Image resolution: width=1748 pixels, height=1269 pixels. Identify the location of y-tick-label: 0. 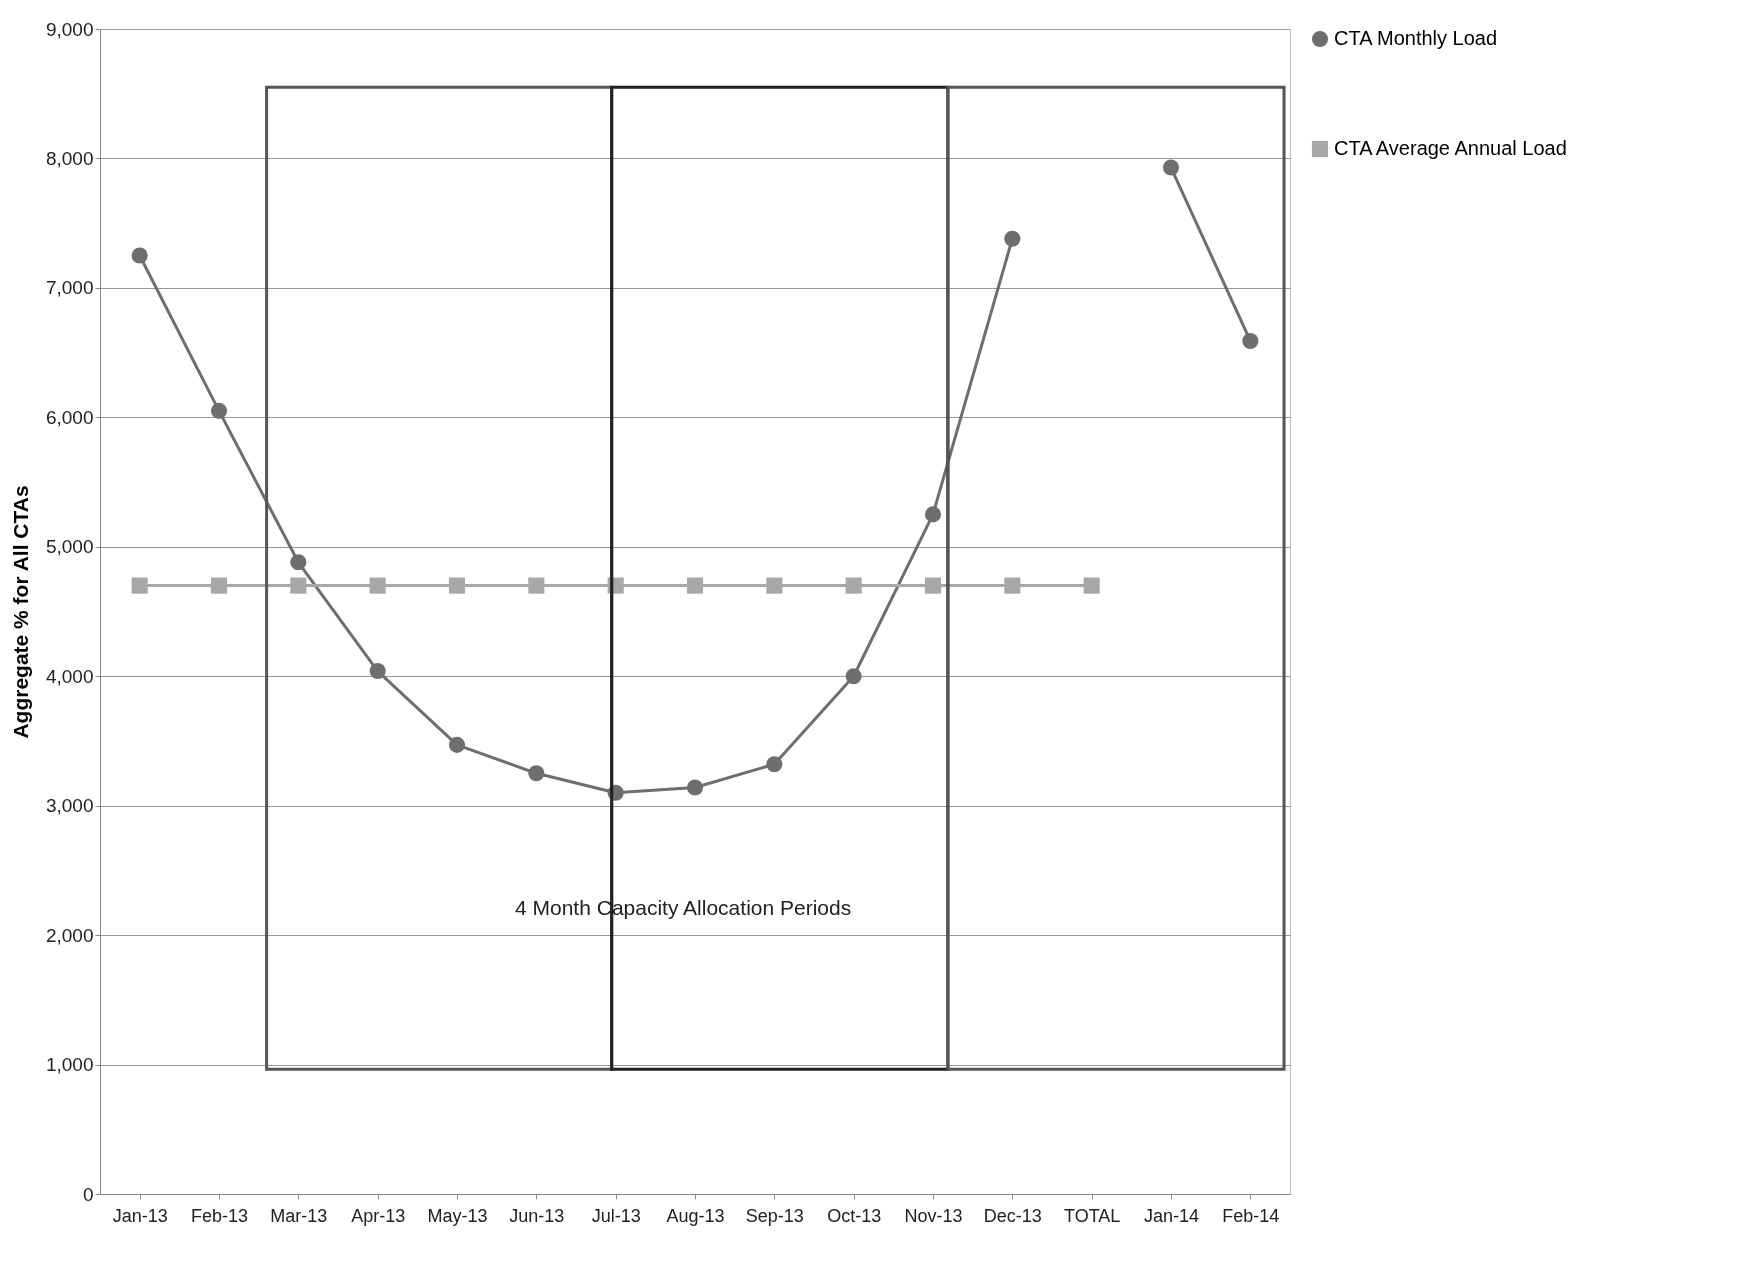
(88, 1194).